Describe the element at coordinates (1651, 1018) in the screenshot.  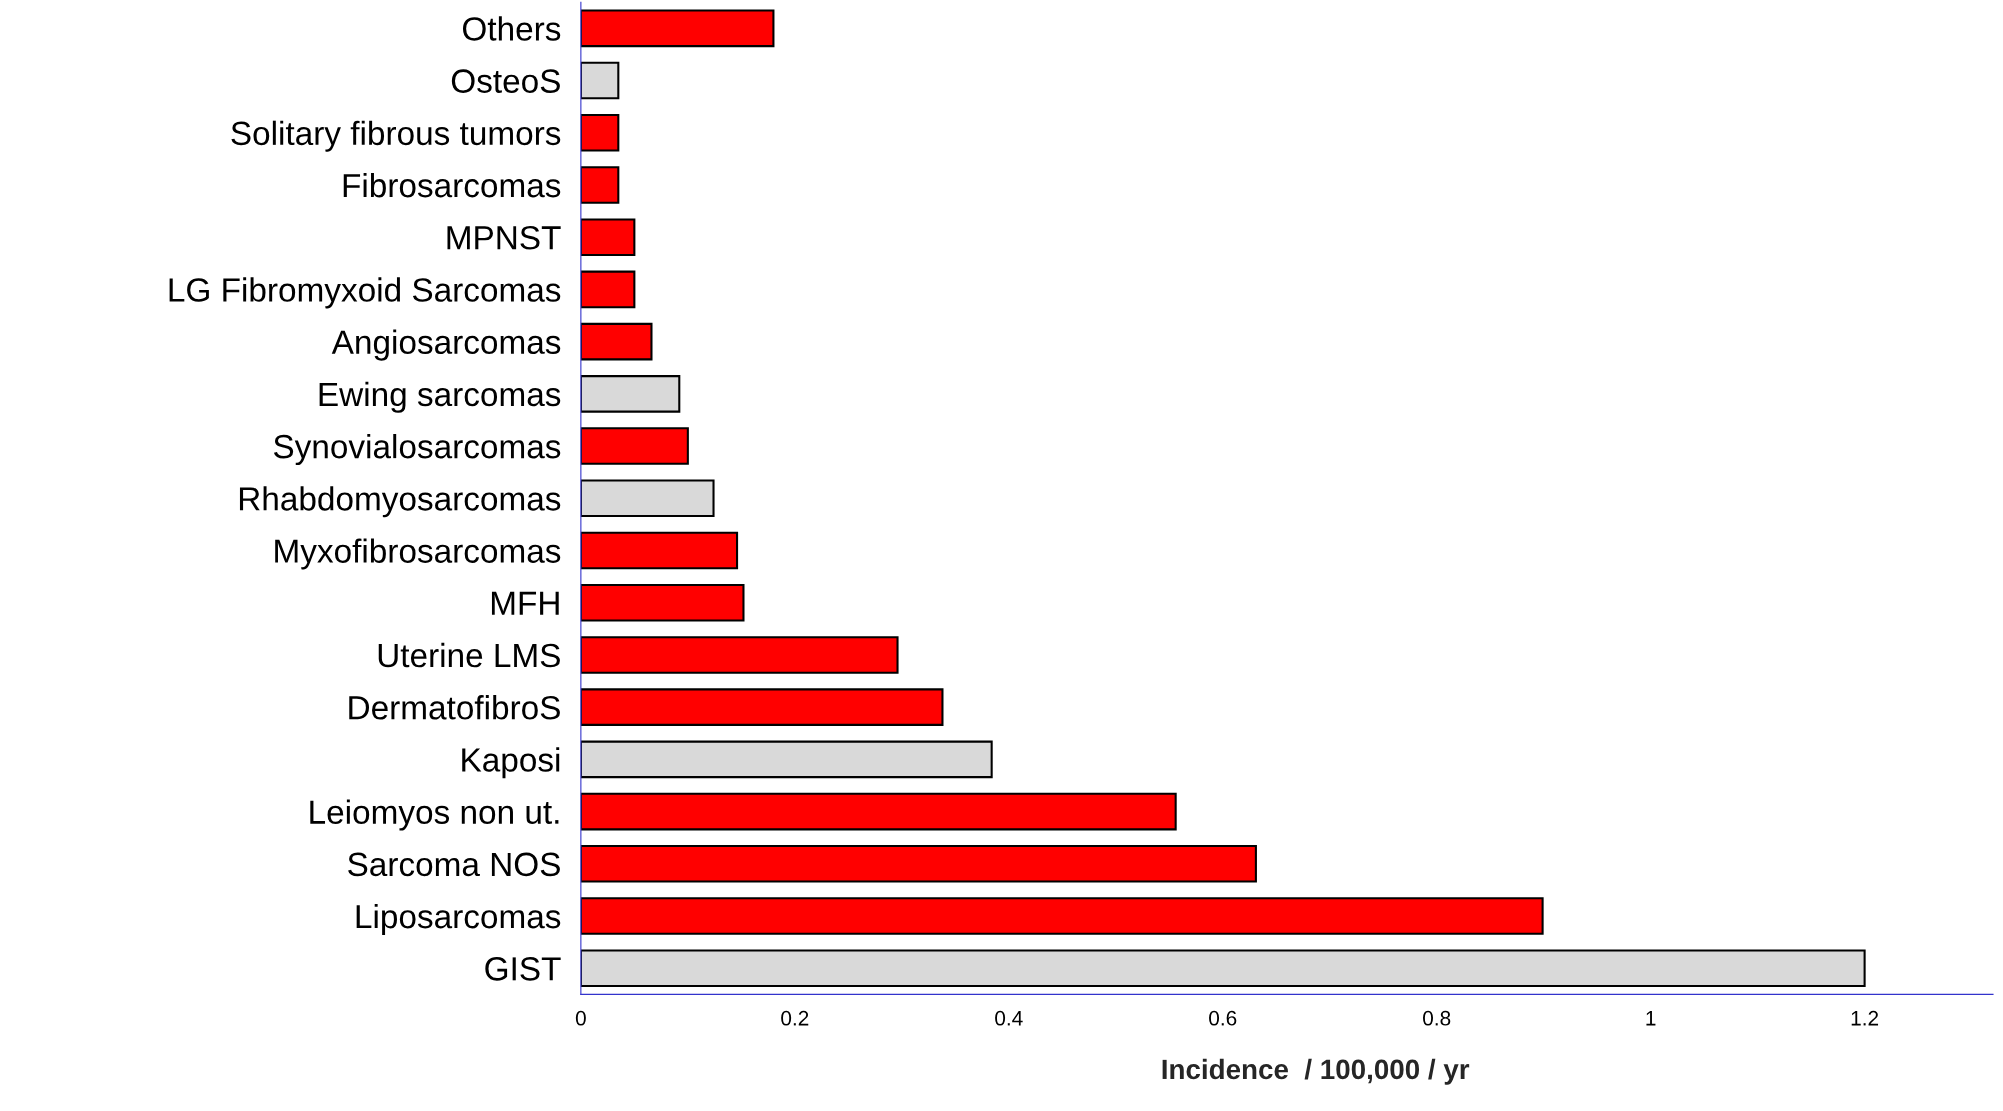
I see `x-tick-label: 1` at that location.